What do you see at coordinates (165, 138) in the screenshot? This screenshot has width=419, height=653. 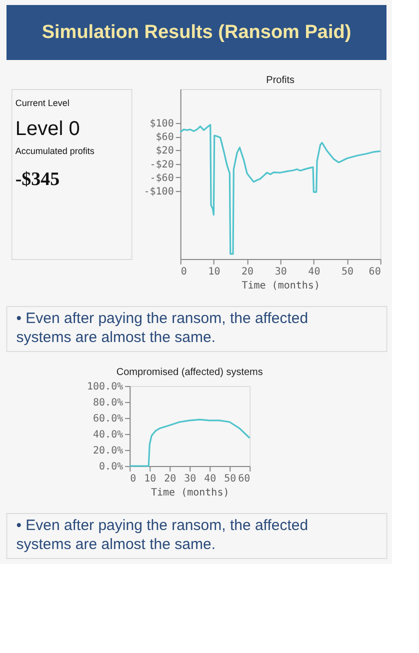 I see `y-tick-label: $60` at bounding box center [165, 138].